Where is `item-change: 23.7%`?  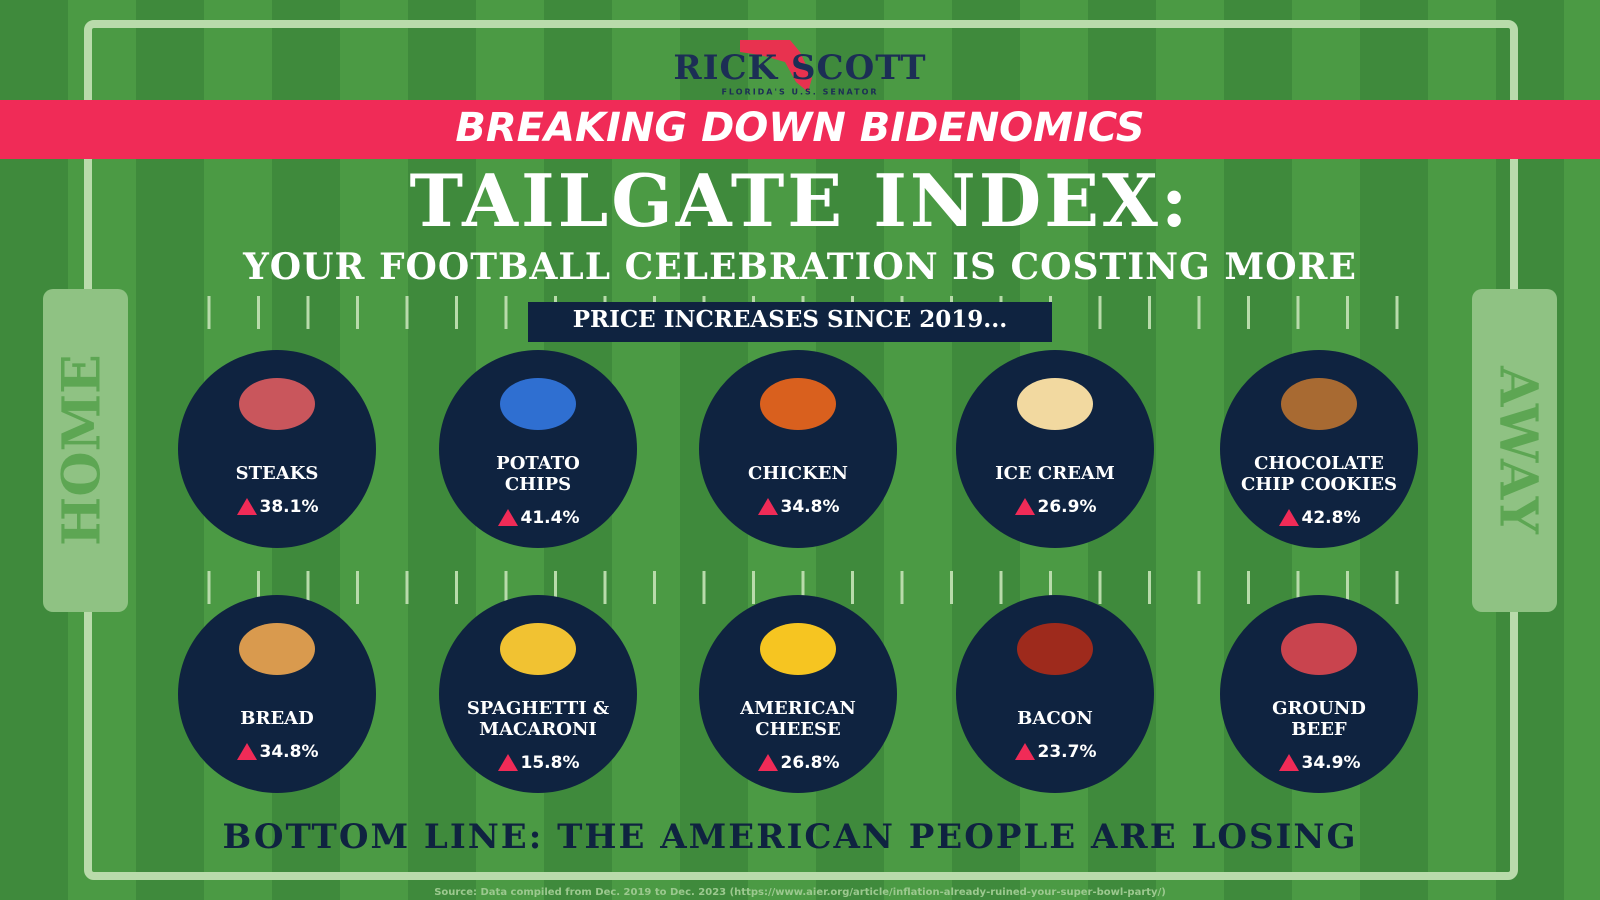 item-change: 23.7% is located at coordinates (1067, 752).